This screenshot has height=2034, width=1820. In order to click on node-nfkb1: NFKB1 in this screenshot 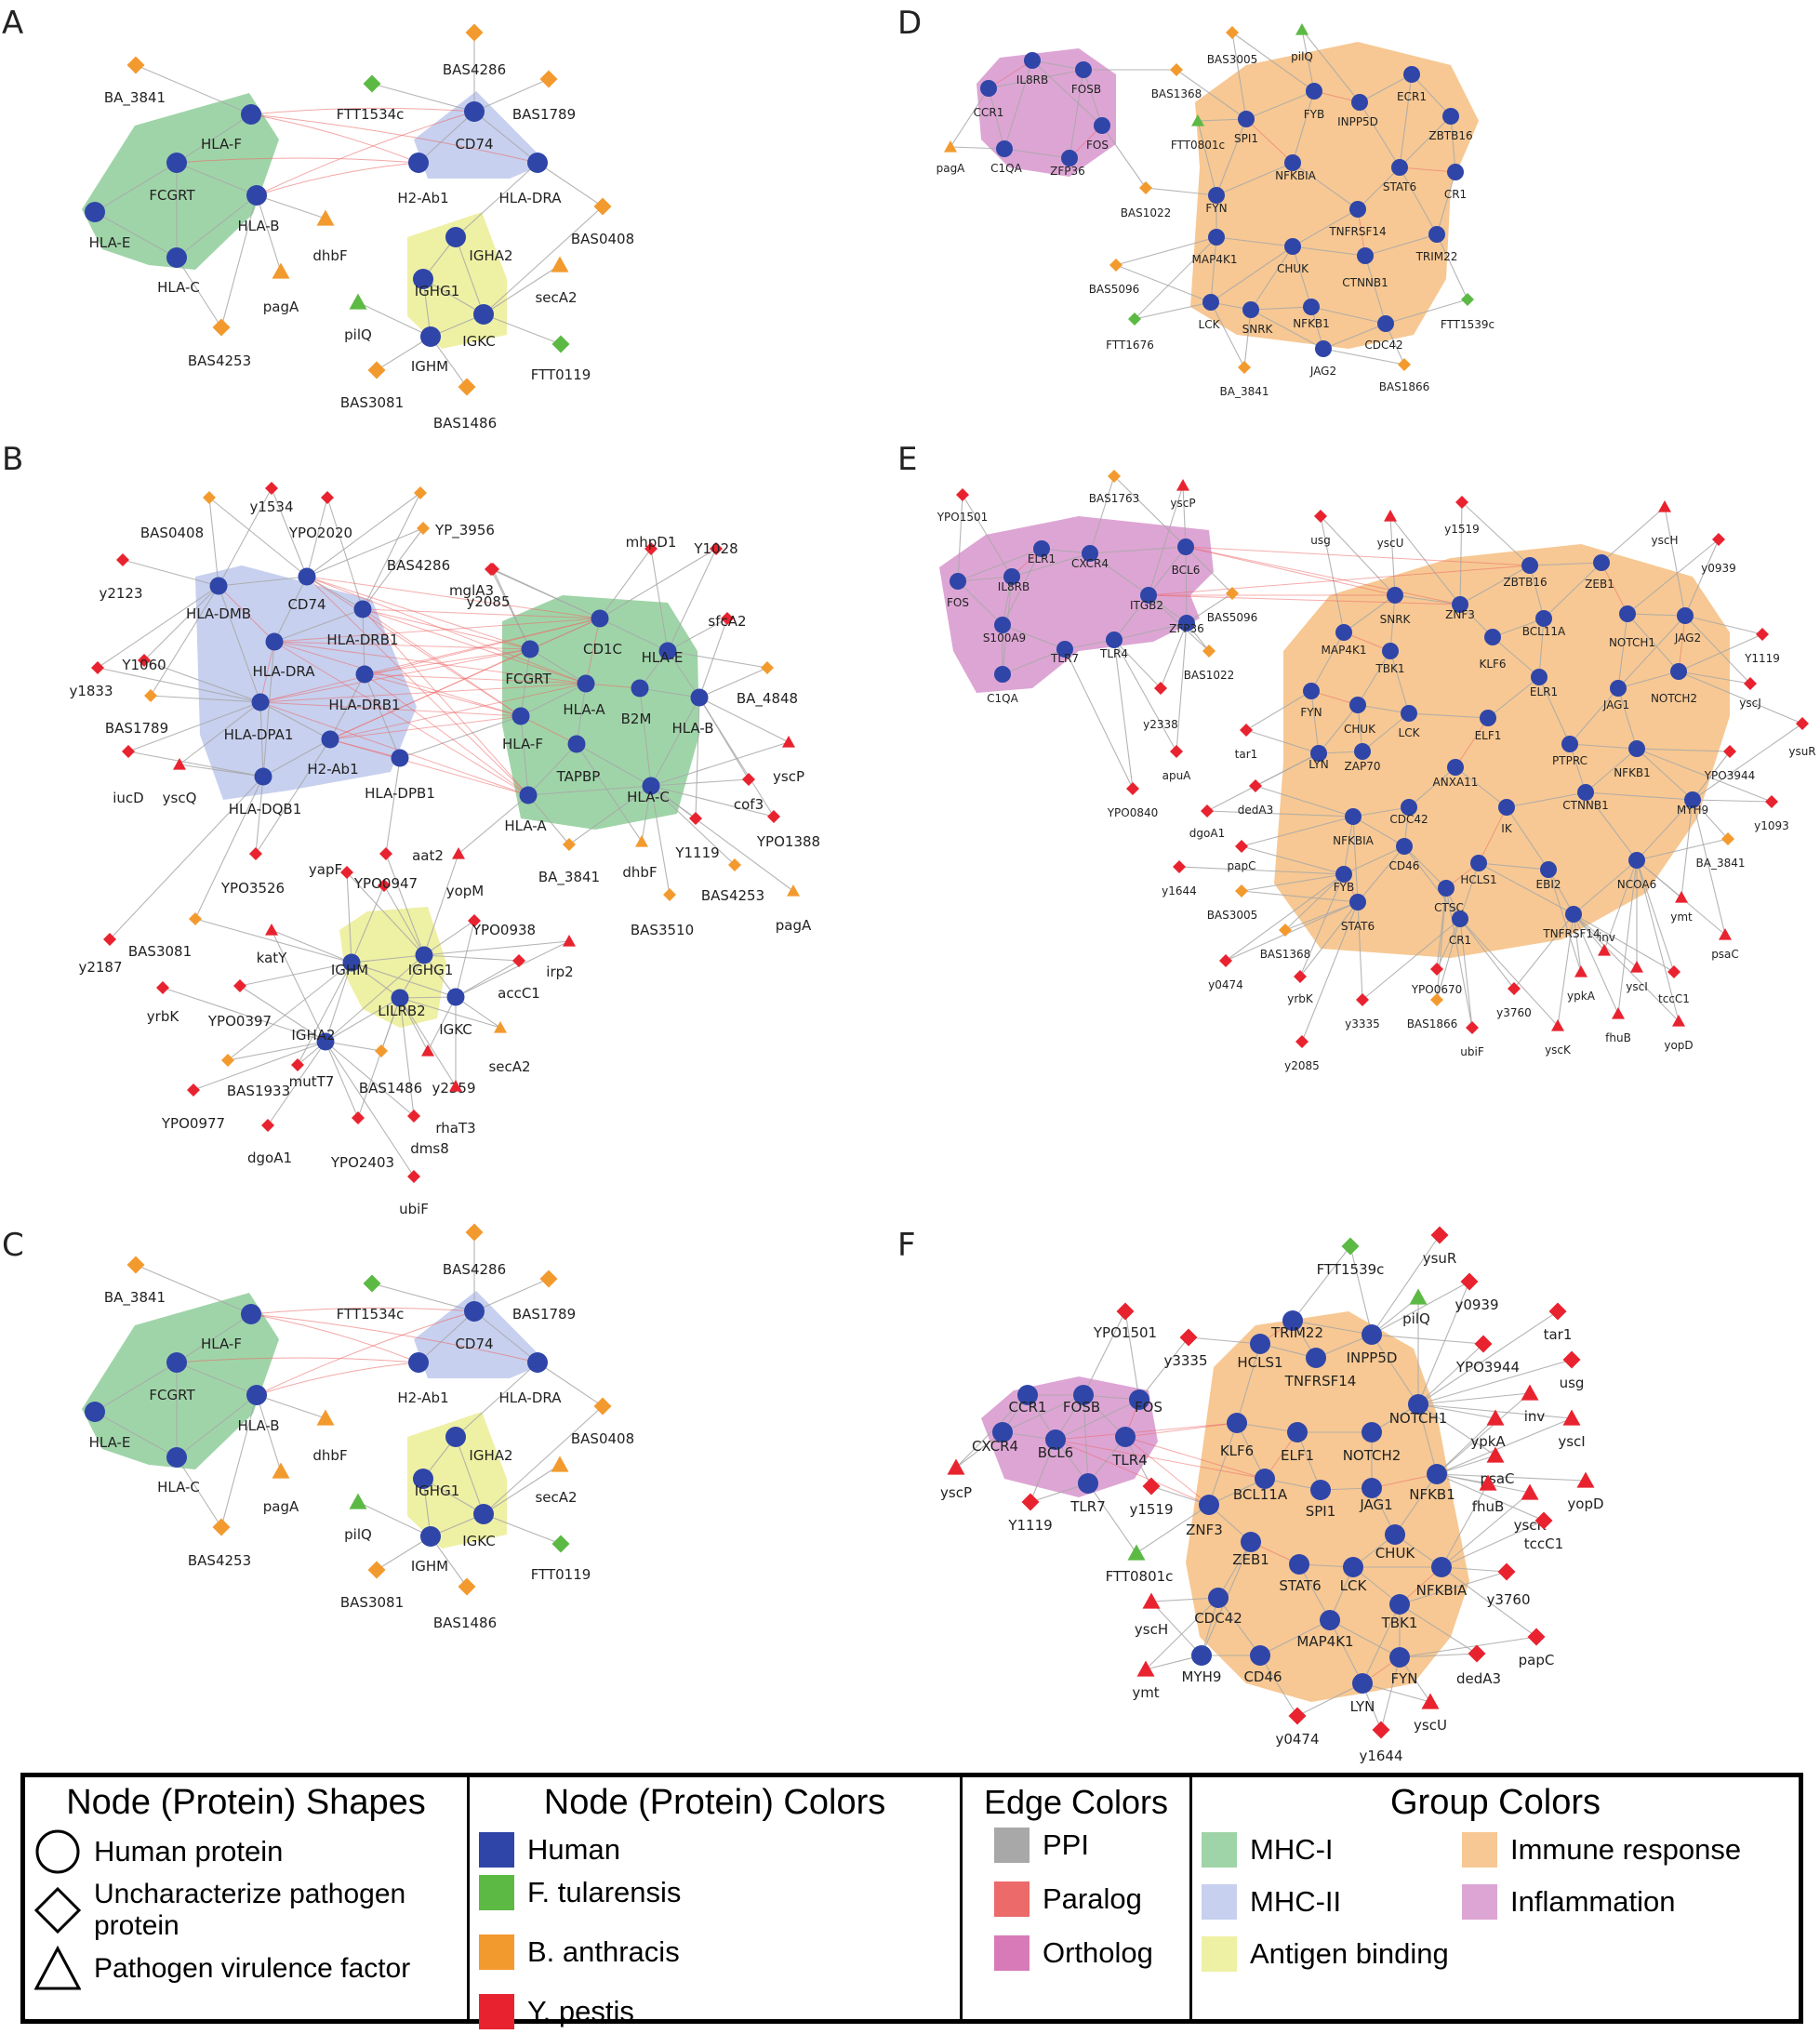, I will do `click(1432, 1483)`.